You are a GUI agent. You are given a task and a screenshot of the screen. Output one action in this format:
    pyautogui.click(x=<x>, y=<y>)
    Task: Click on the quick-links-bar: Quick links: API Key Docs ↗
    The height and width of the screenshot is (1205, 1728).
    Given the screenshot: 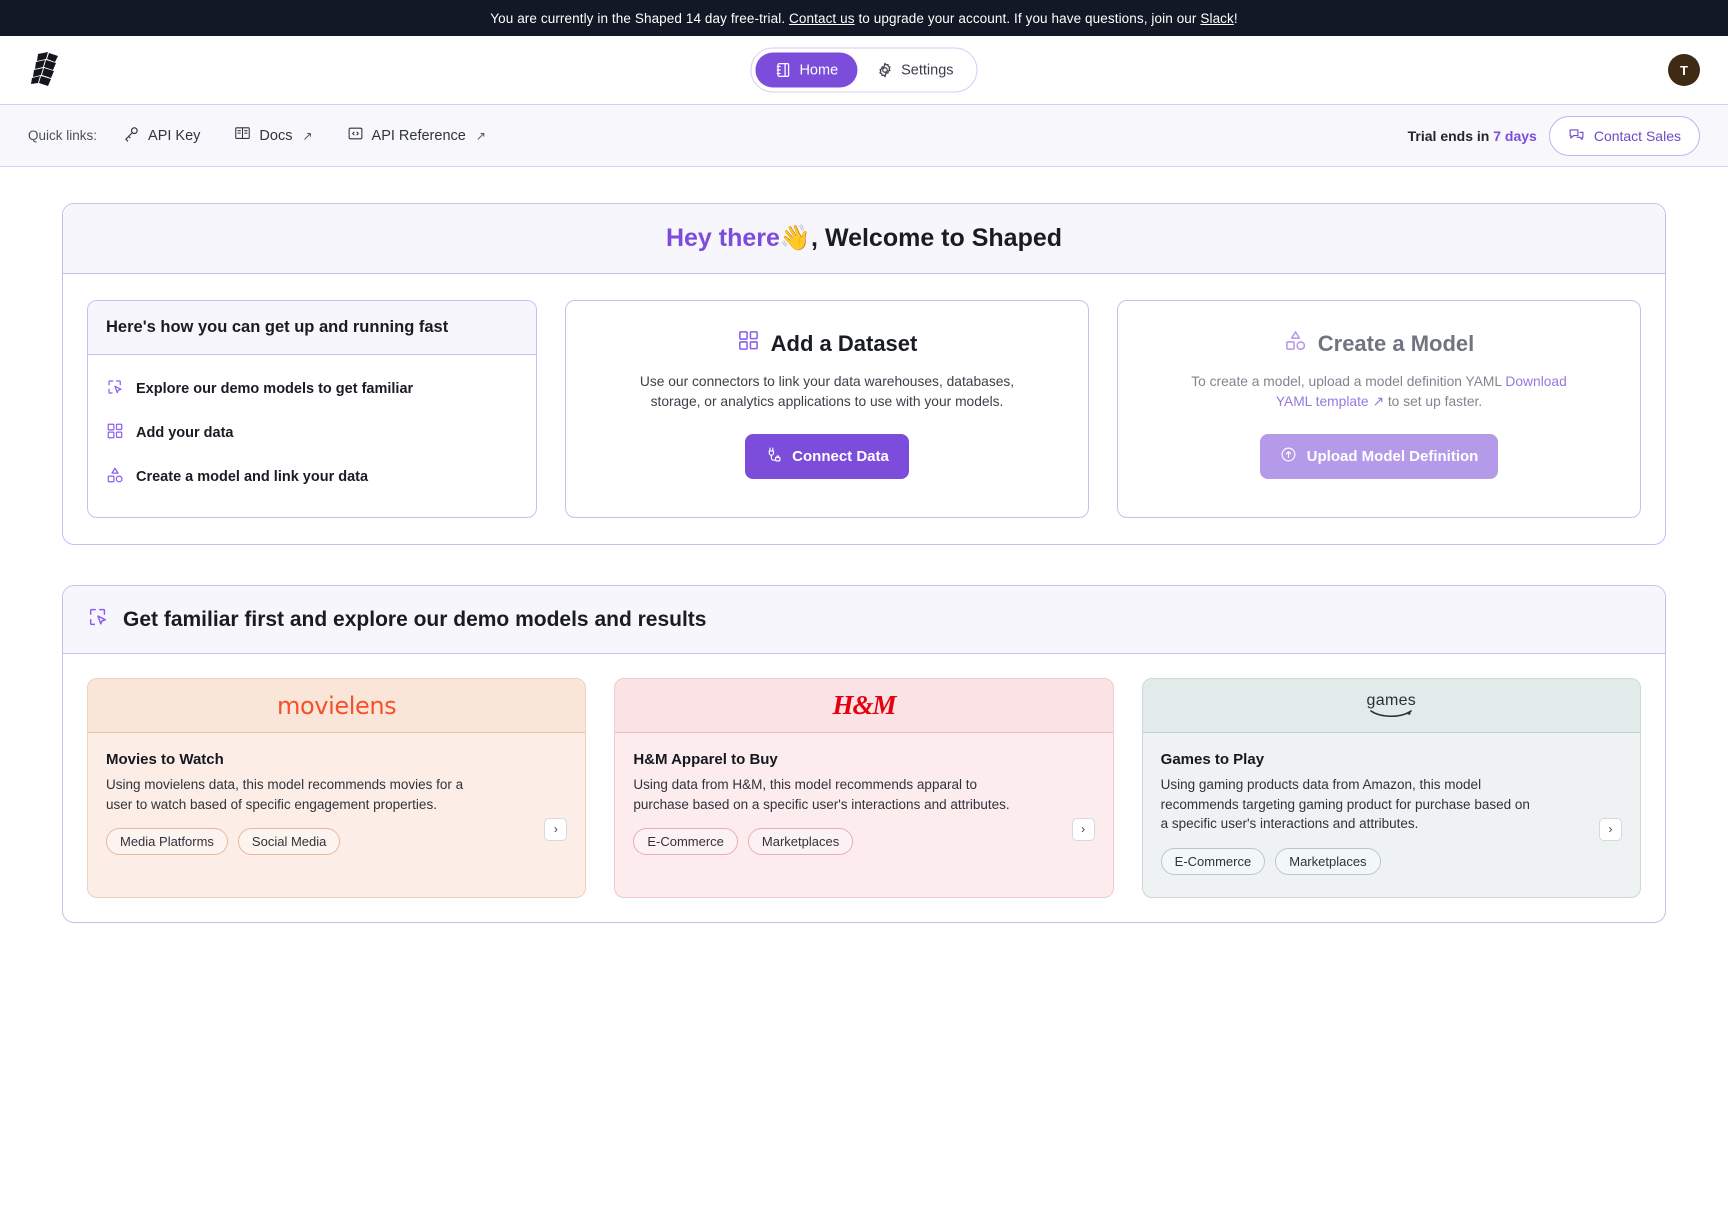 What is the action you would take?
    pyautogui.click(x=864, y=136)
    